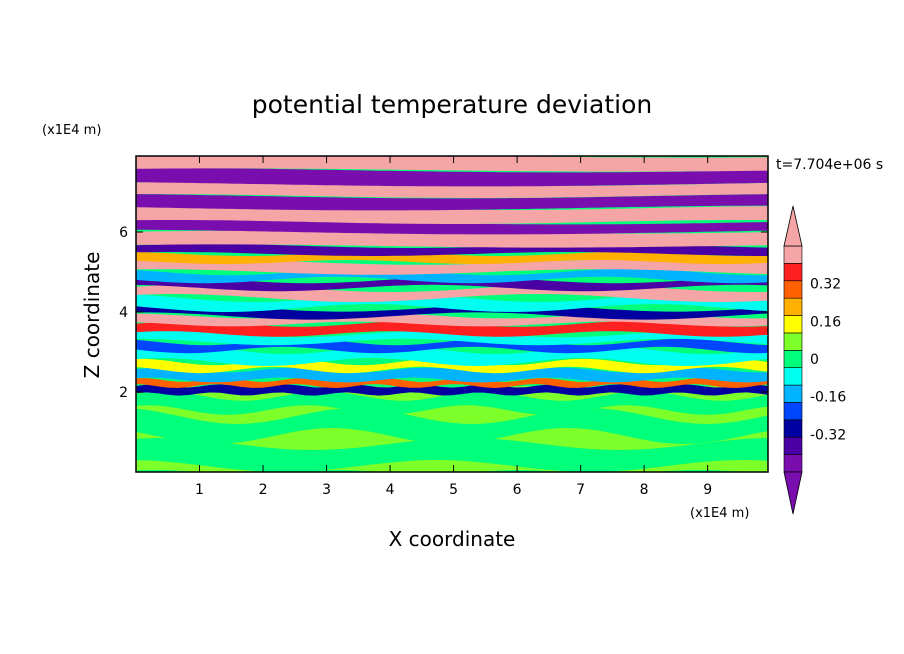 Image resolution: width=904 pixels, height=654 pixels. I want to click on colorbar-label: -0.32, so click(828, 435).